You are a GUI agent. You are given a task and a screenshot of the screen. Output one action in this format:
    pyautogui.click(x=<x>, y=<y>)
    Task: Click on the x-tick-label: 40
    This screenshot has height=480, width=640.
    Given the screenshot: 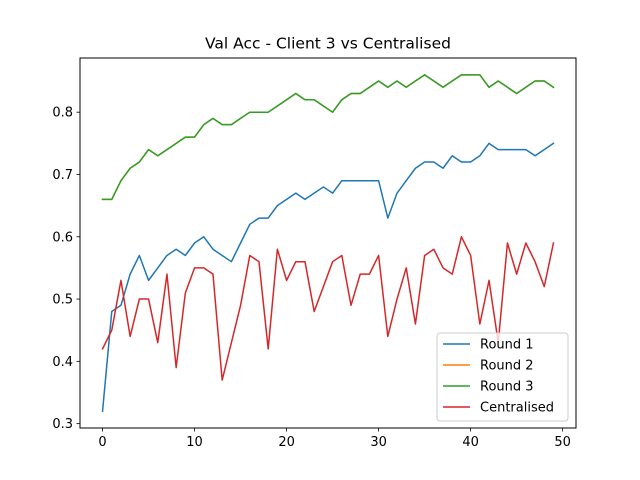 What is the action you would take?
    pyautogui.click(x=470, y=442)
    